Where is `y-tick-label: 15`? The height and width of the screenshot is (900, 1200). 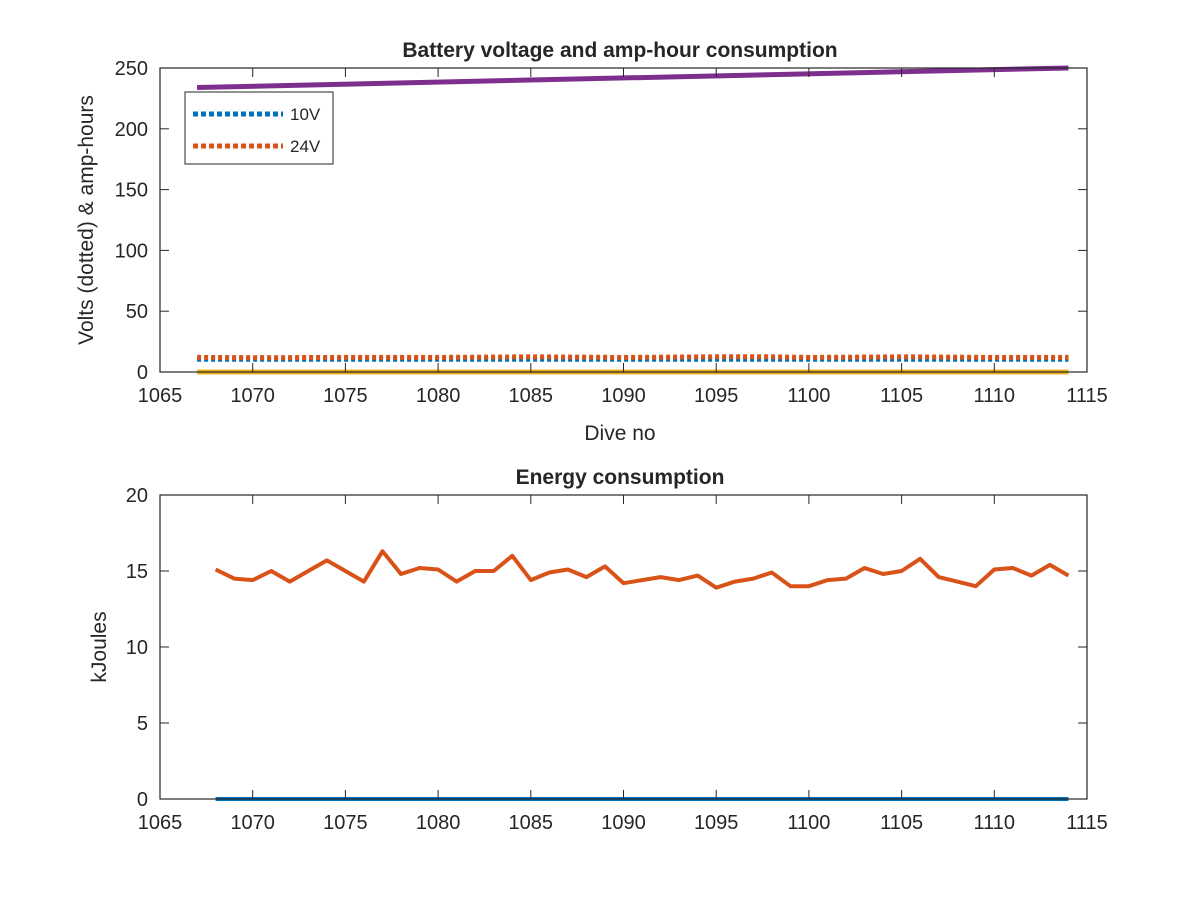 y-tick-label: 15 is located at coordinates (137, 572).